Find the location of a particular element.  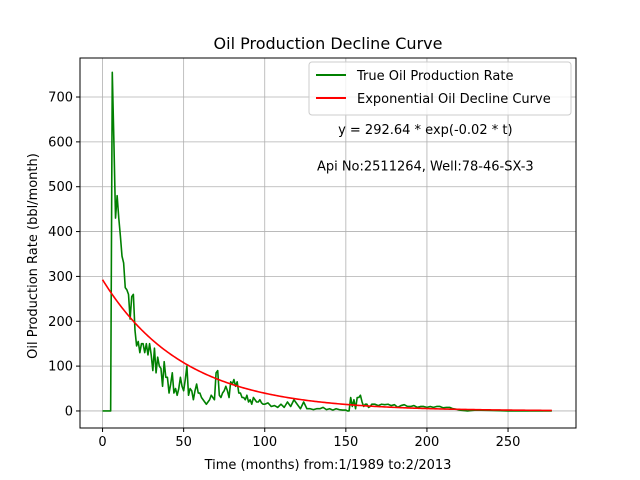

y-tick-label: 300 is located at coordinates (60, 277).